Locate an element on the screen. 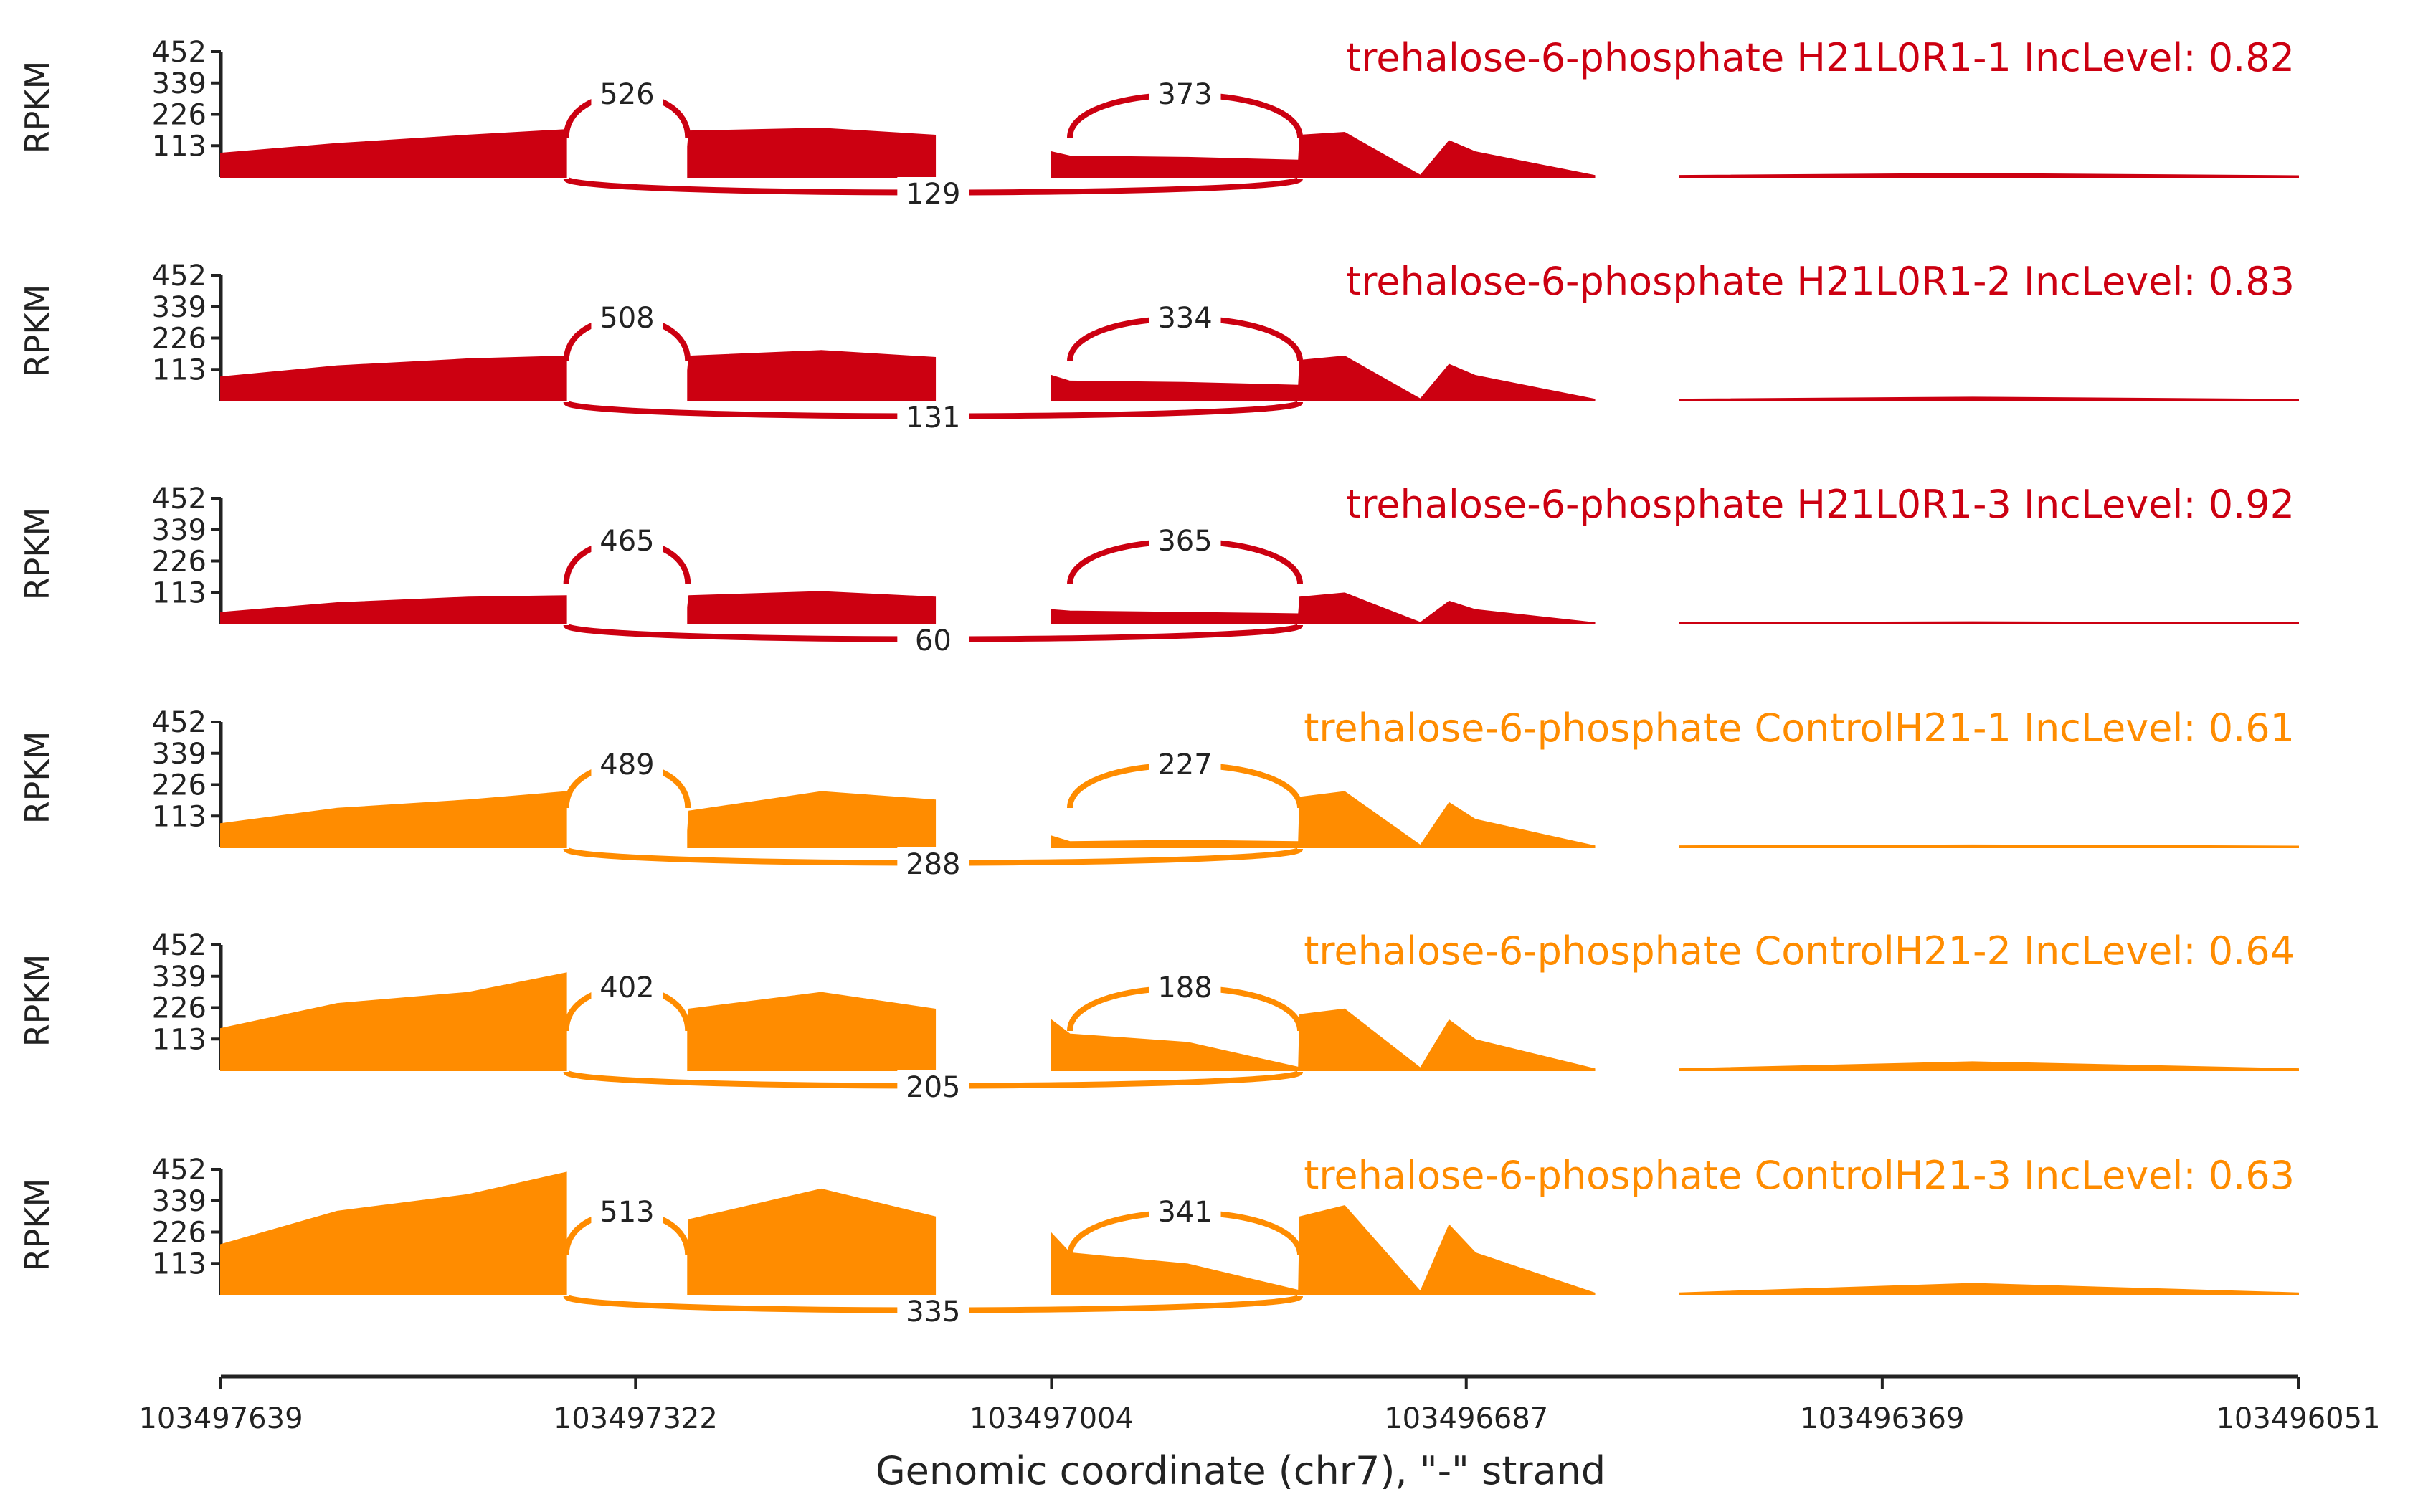  junction-label: 205 is located at coordinates (933, 1087).